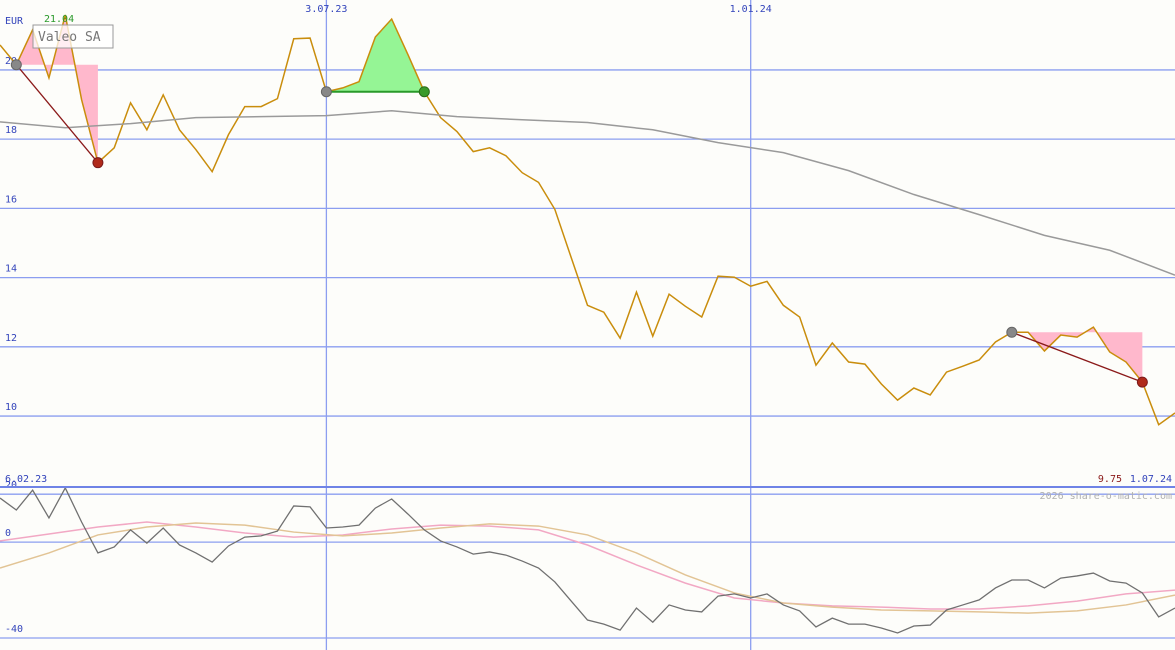 The width and height of the screenshot is (1175, 650). What do you see at coordinates (751, 9) in the screenshot?
I see `x-tick-label: 1.01.24` at bounding box center [751, 9].